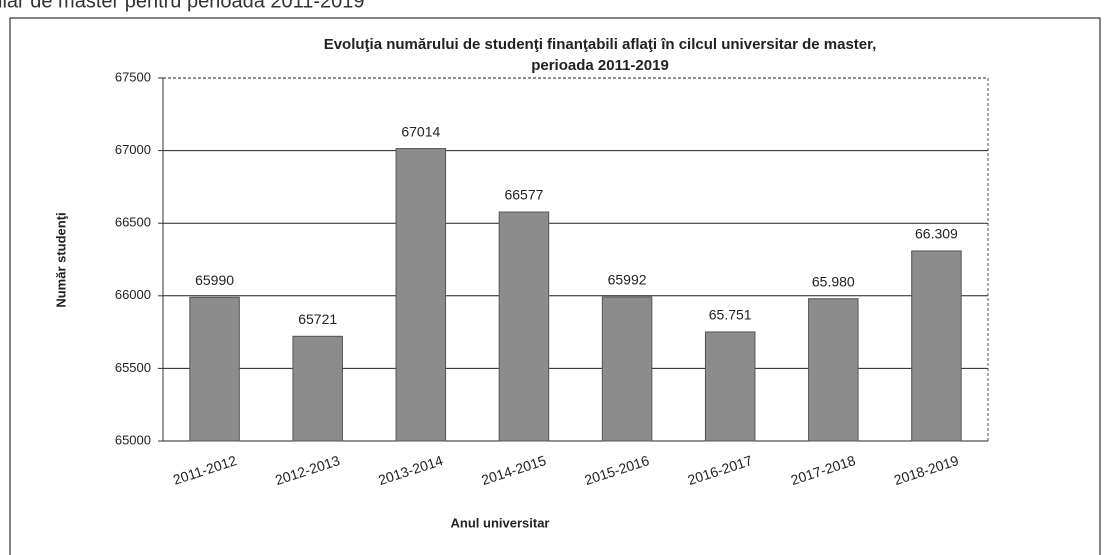 The image size is (1111, 555). What do you see at coordinates (617, 470) in the screenshot?
I see `x-tick-label: 2015-2016` at bounding box center [617, 470].